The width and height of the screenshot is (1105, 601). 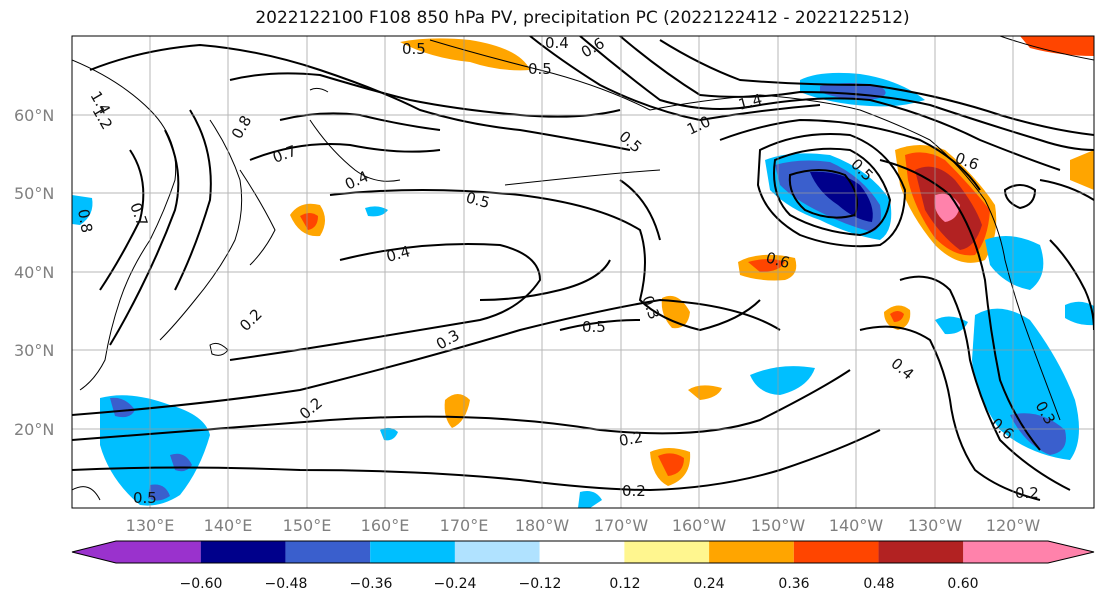 I want to click on colorbar-tick-label: 0.60, so click(x=962, y=584).